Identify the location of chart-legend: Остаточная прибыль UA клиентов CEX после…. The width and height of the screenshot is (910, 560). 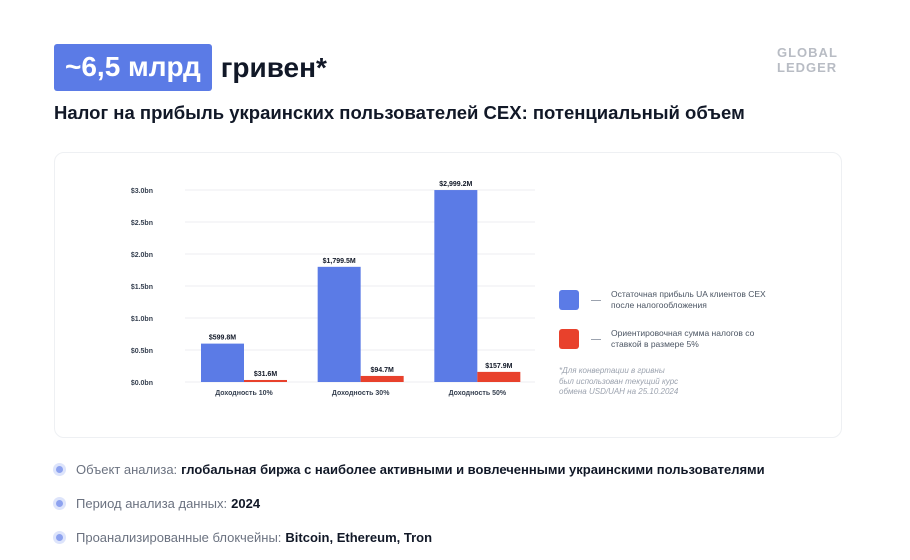
(665, 328).